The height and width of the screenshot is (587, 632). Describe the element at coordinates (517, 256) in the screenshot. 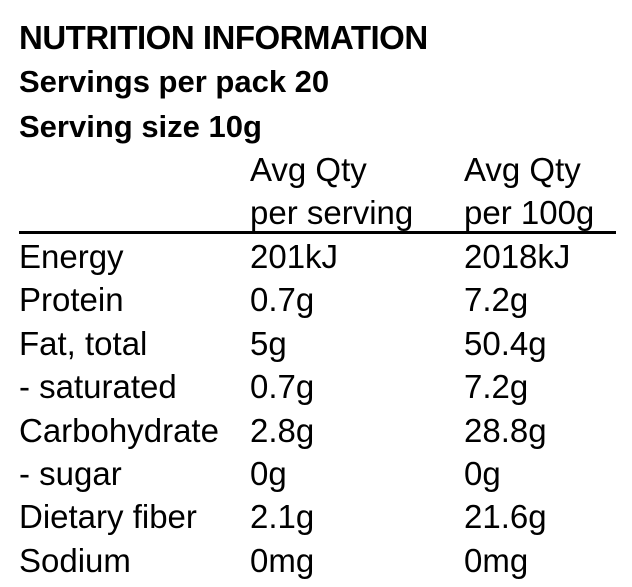

I see `per-100g-value: 2018kJ` at that location.